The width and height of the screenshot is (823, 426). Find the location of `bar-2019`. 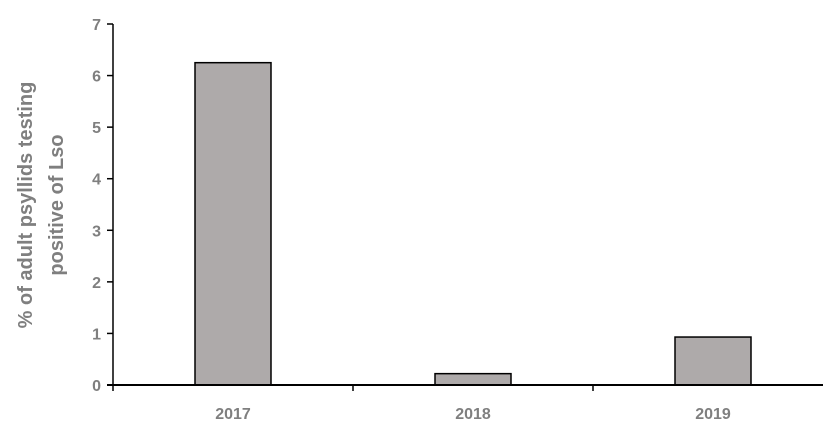

bar-2019 is located at coordinates (713, 361).